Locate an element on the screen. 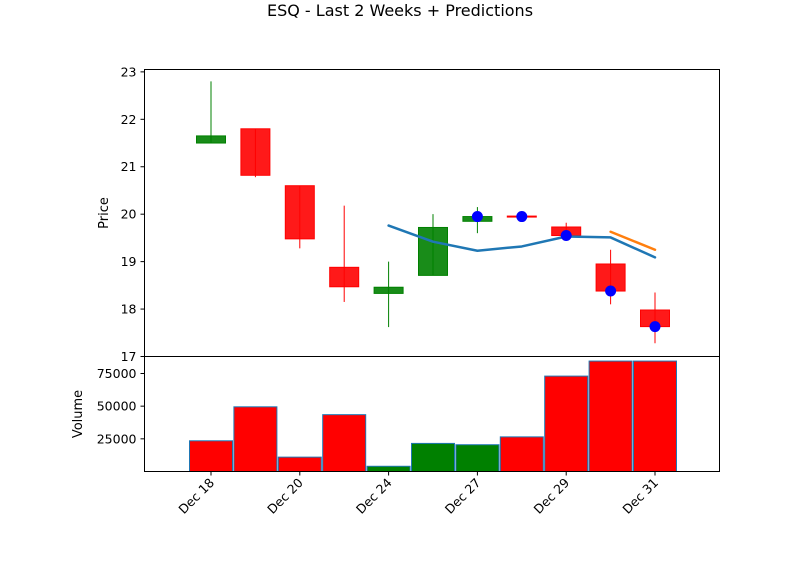 The height and width of the screenshot is (575, 800). price-y-tick-label: 23 is located at coordinates (129, 71).